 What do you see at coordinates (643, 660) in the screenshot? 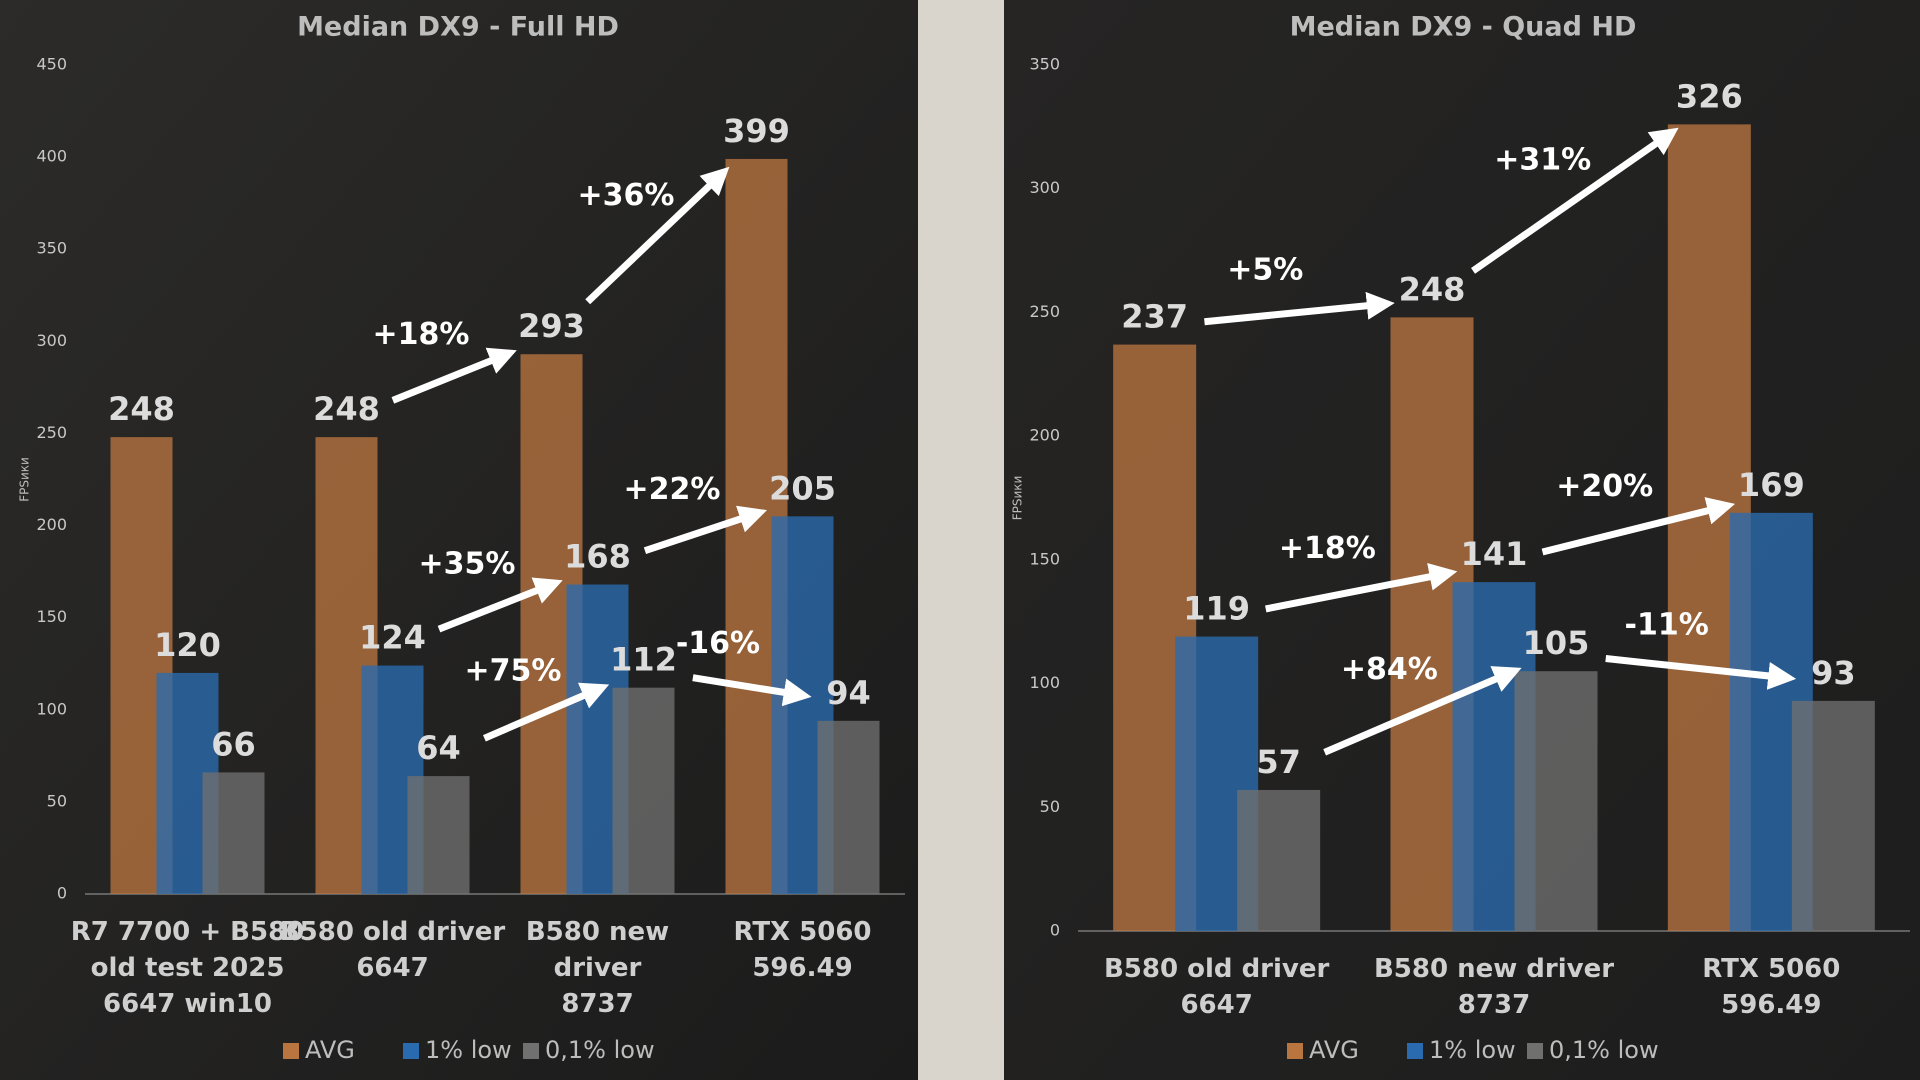
I see `value-label: 112` at bounding box center [643, 660].